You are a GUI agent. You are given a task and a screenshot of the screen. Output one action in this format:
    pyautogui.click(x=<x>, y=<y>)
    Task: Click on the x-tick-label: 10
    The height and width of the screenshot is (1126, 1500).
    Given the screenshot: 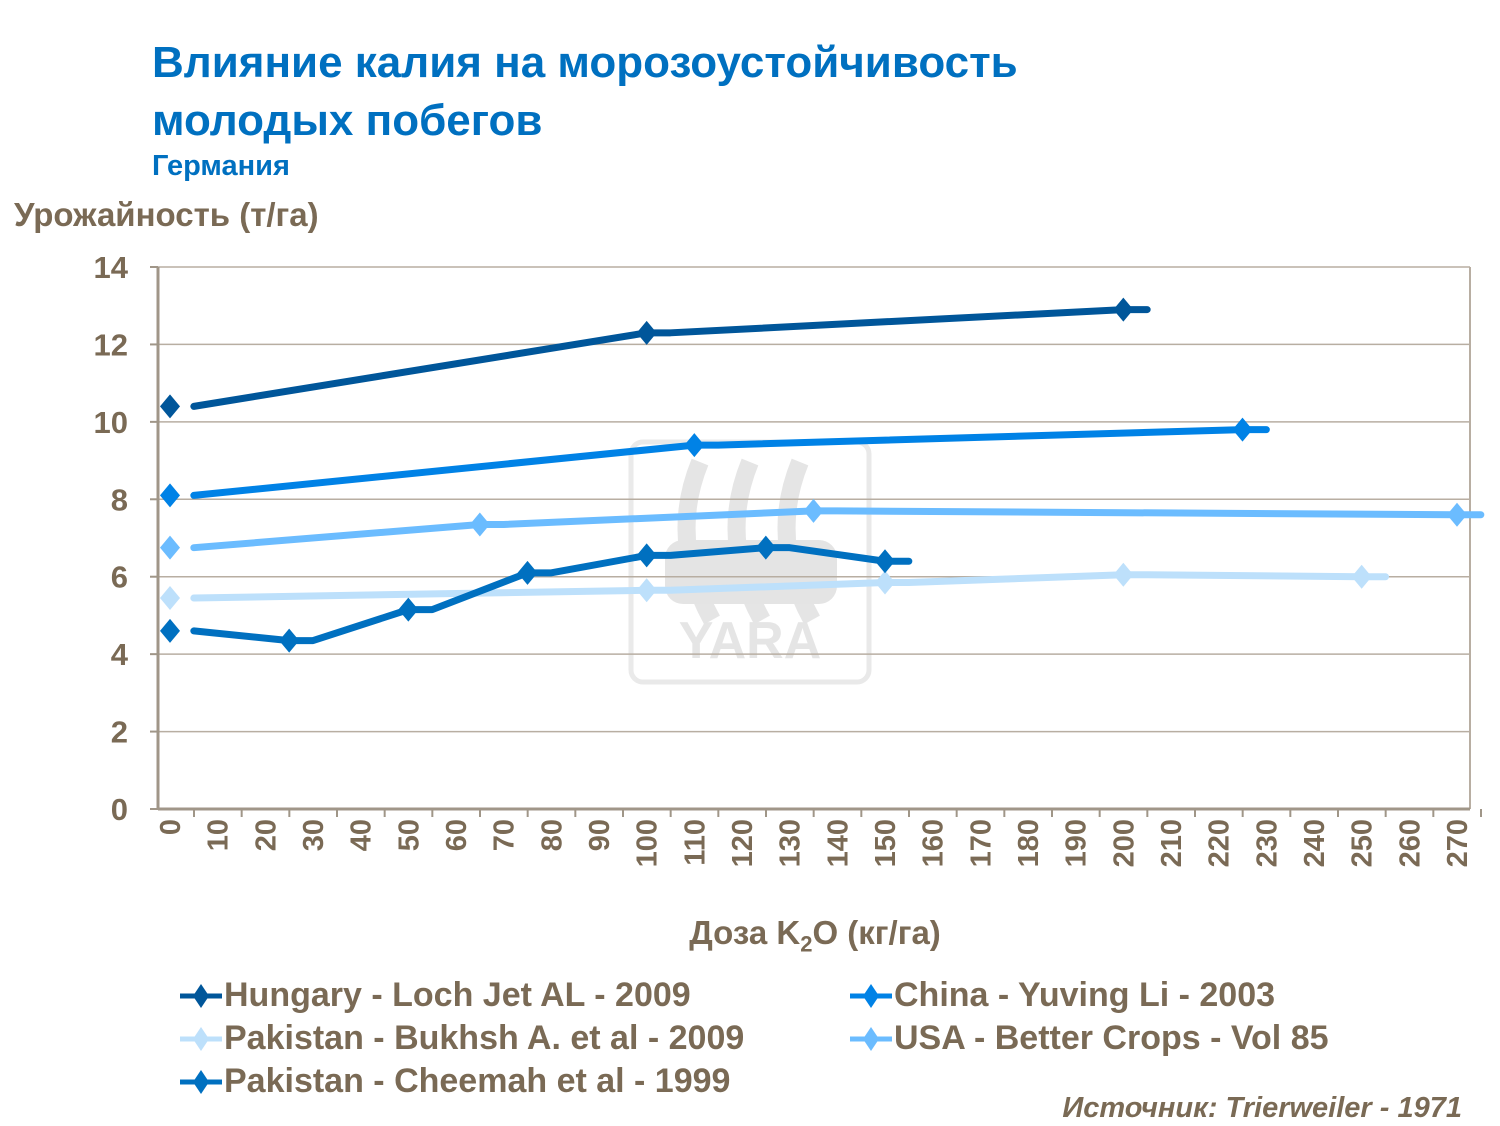 What is the action you would take?
    pyautogui.click(x=219, y=835)
    